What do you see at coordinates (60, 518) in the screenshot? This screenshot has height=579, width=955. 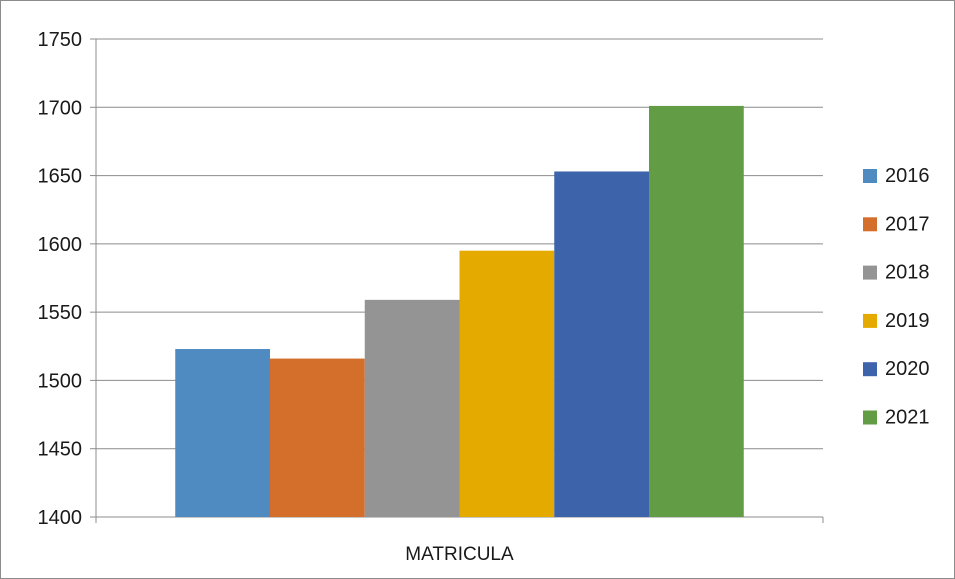 I see `y-tick-label: 1400` at bounding box center [60, 518].